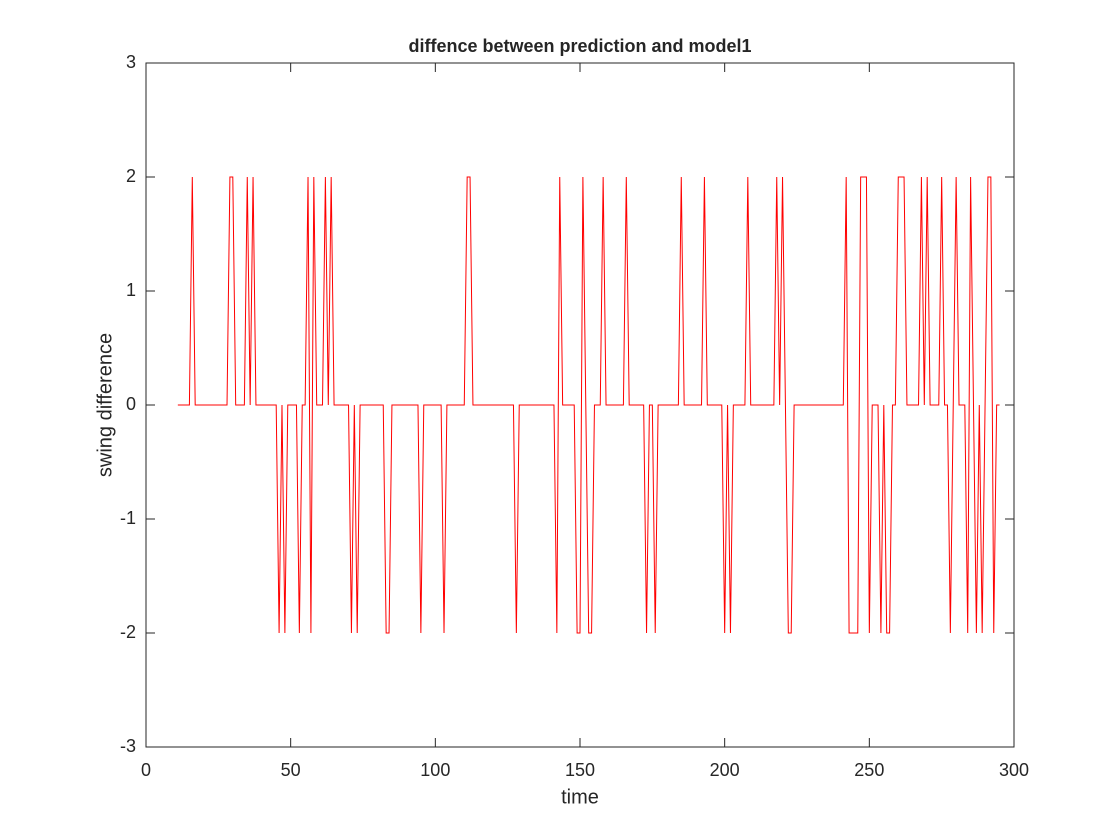 This screenshot has height=840, width=1120. What do you see at coordinates (291, 770) in the screenshot?
I see `x-tick-label: 50` at bounding box center [291, 770].